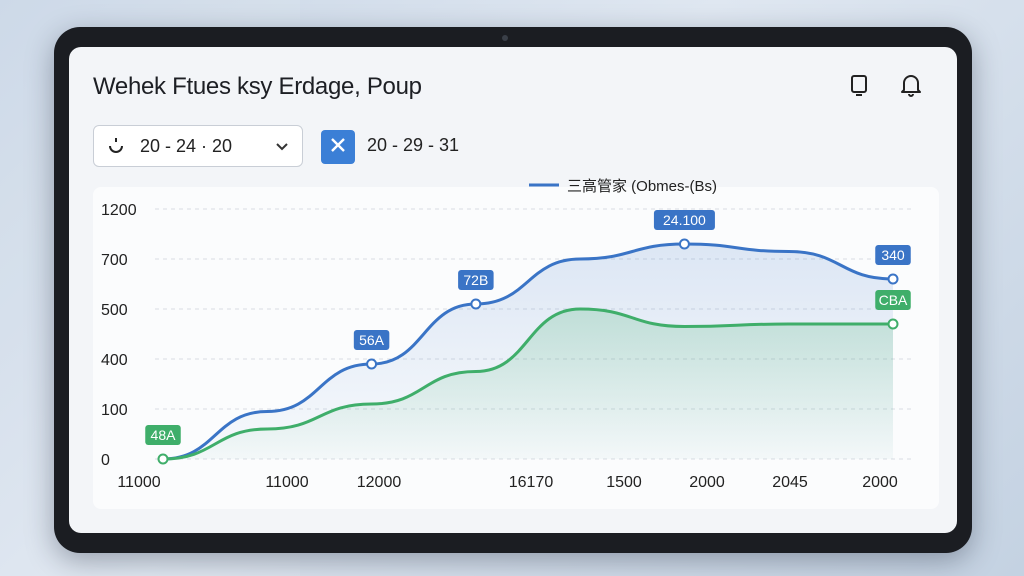  What do you see at coordinates (114, 410) in the screenshot?
I see `y-tick-label: 100` at bounding box center [114, 410].